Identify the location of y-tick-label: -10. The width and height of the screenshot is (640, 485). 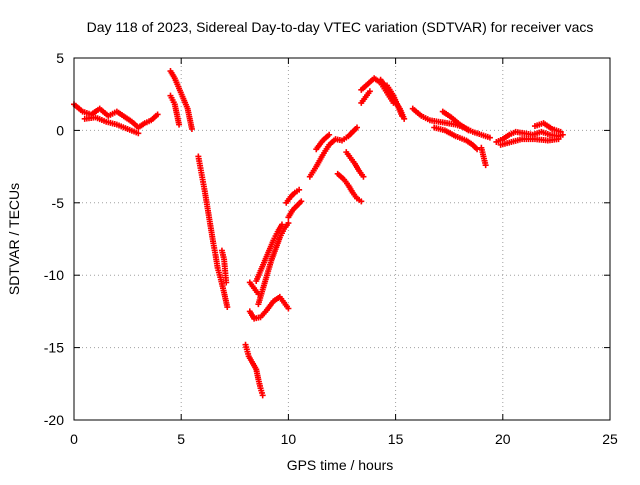
(54, 275).